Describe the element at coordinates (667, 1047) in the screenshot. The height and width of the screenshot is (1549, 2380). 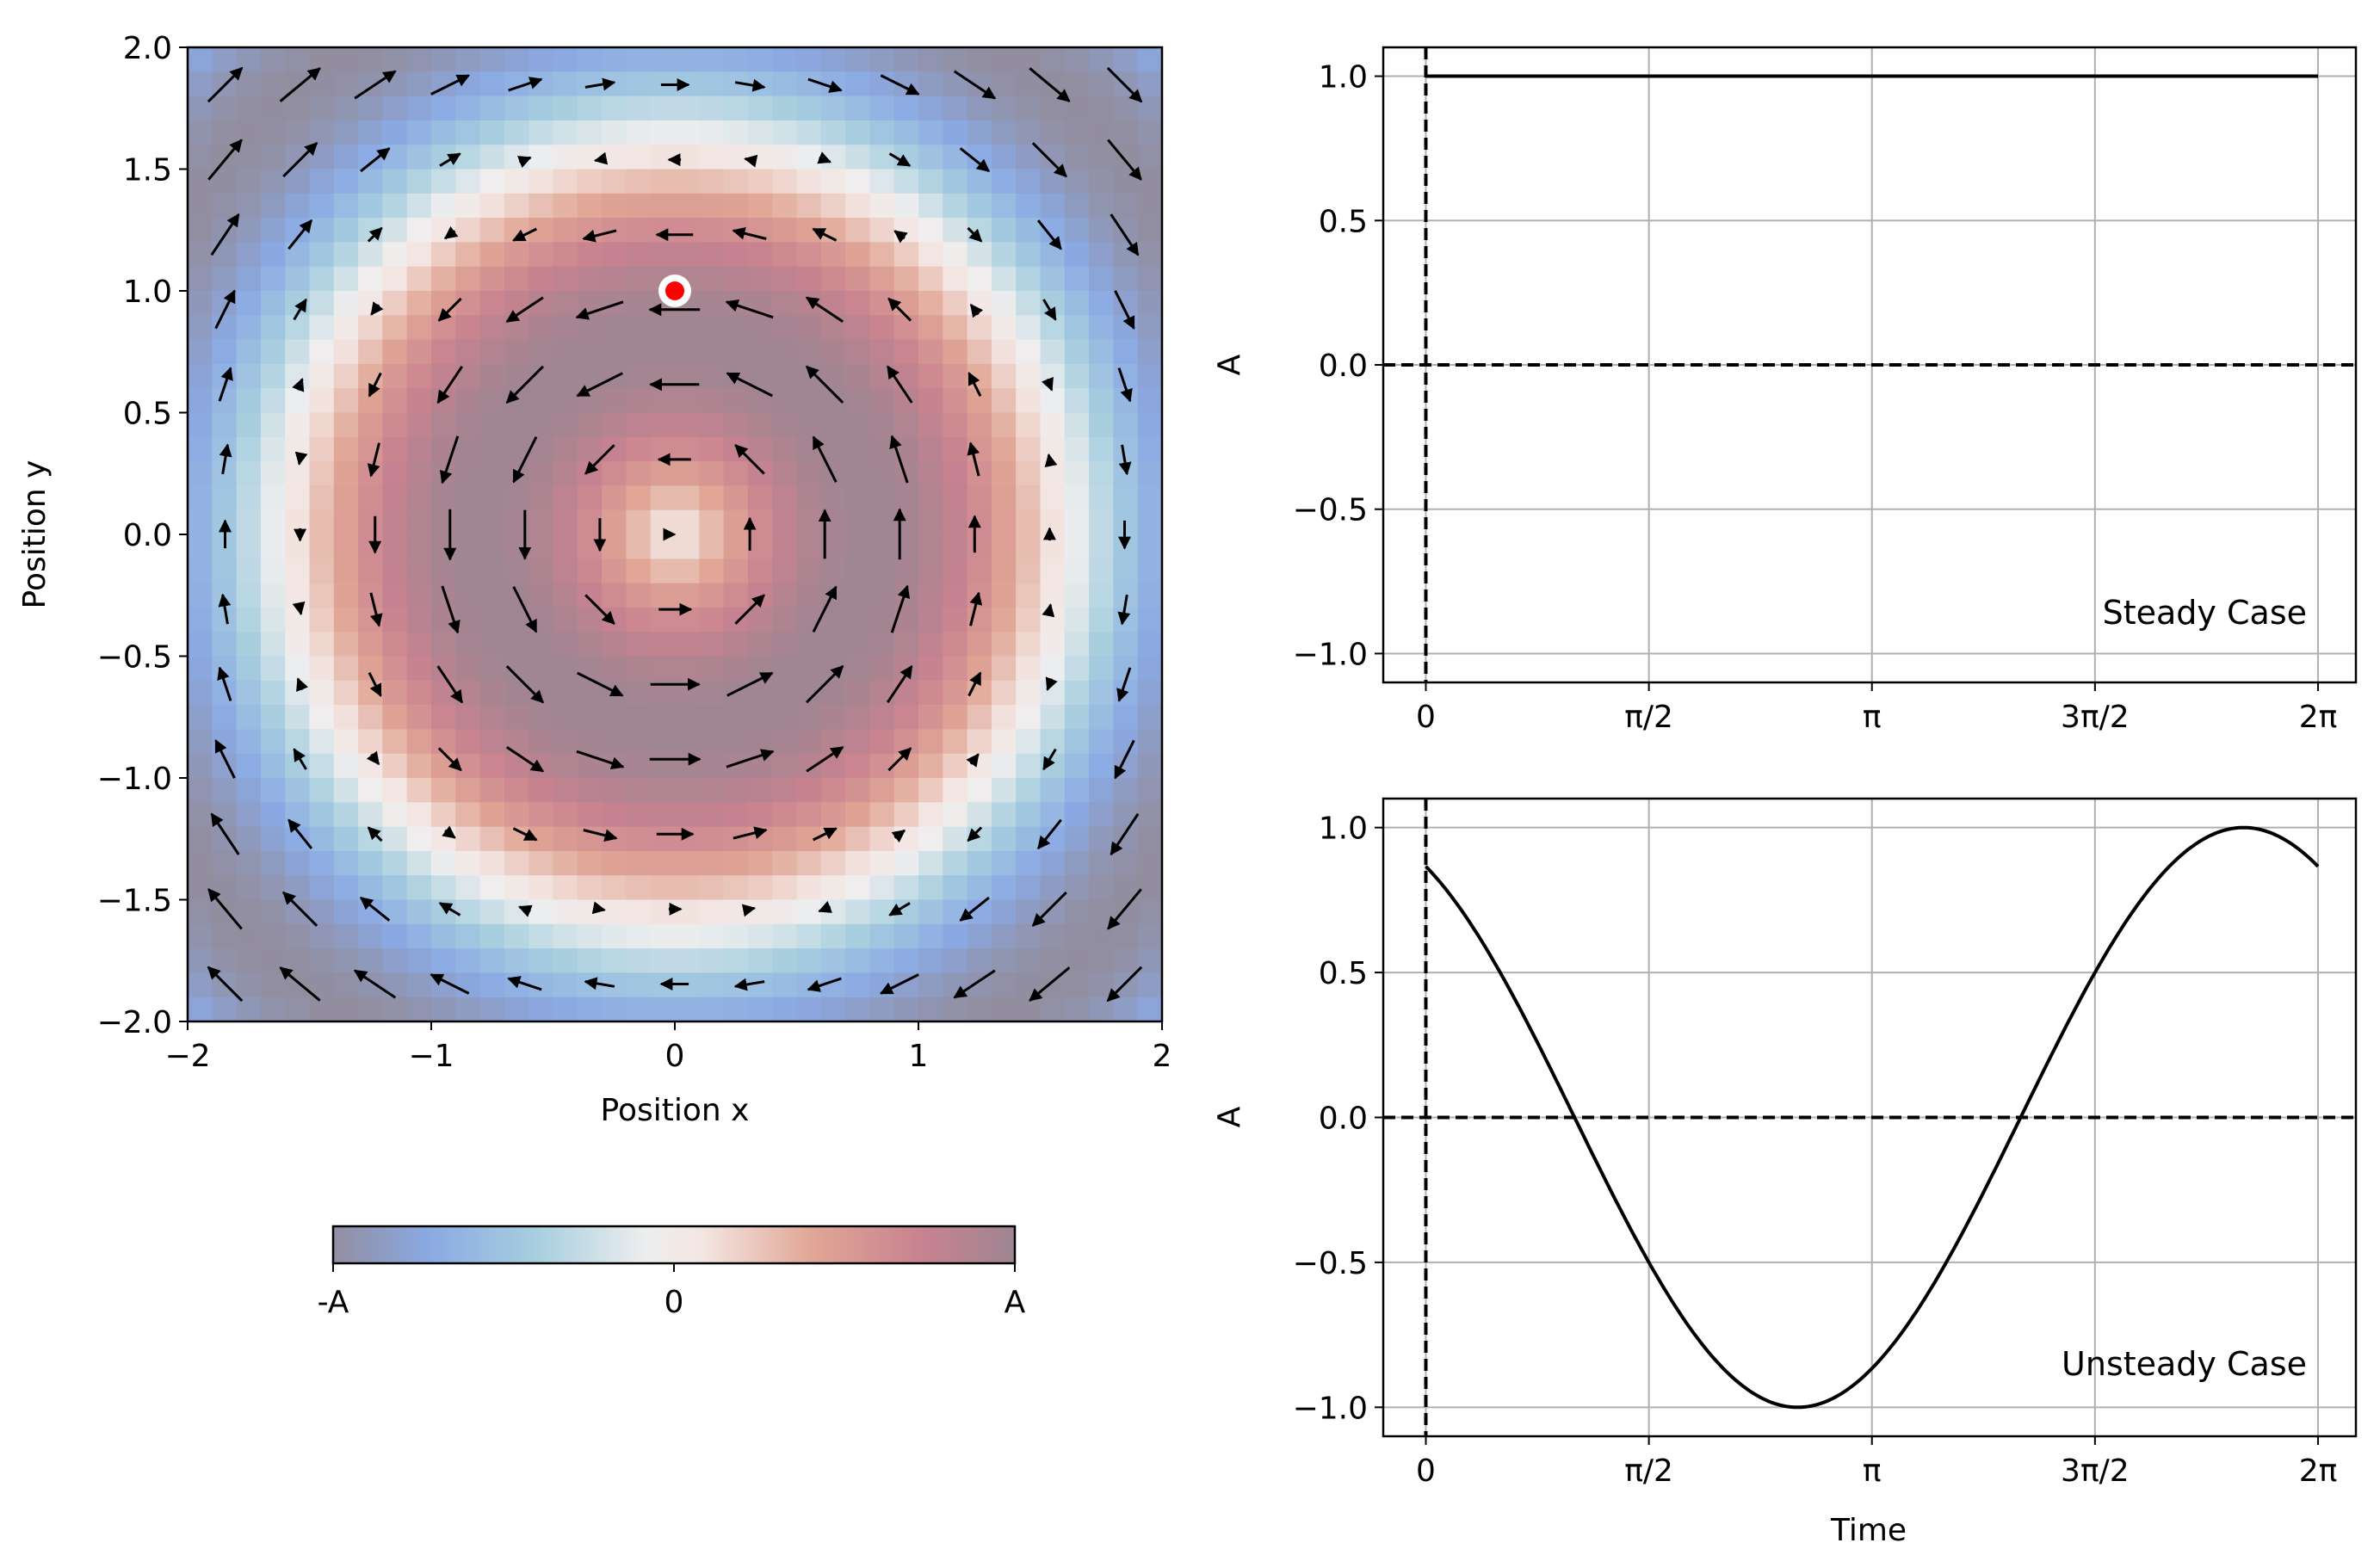
I see `heatmap-x-ticks: −2 −1 0 1 2` at that location.